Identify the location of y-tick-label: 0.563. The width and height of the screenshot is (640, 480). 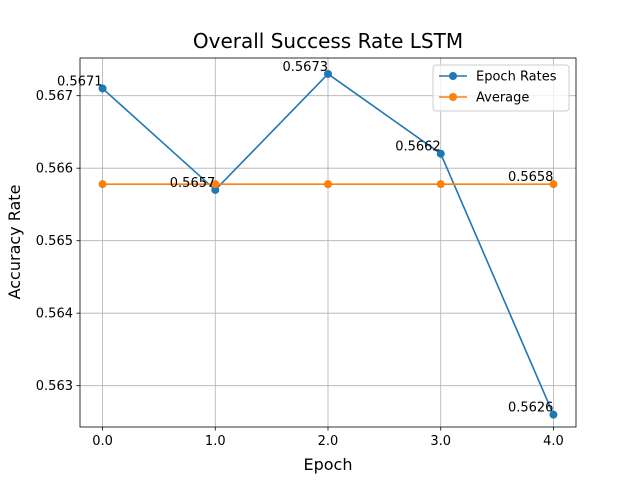
(54, 386).